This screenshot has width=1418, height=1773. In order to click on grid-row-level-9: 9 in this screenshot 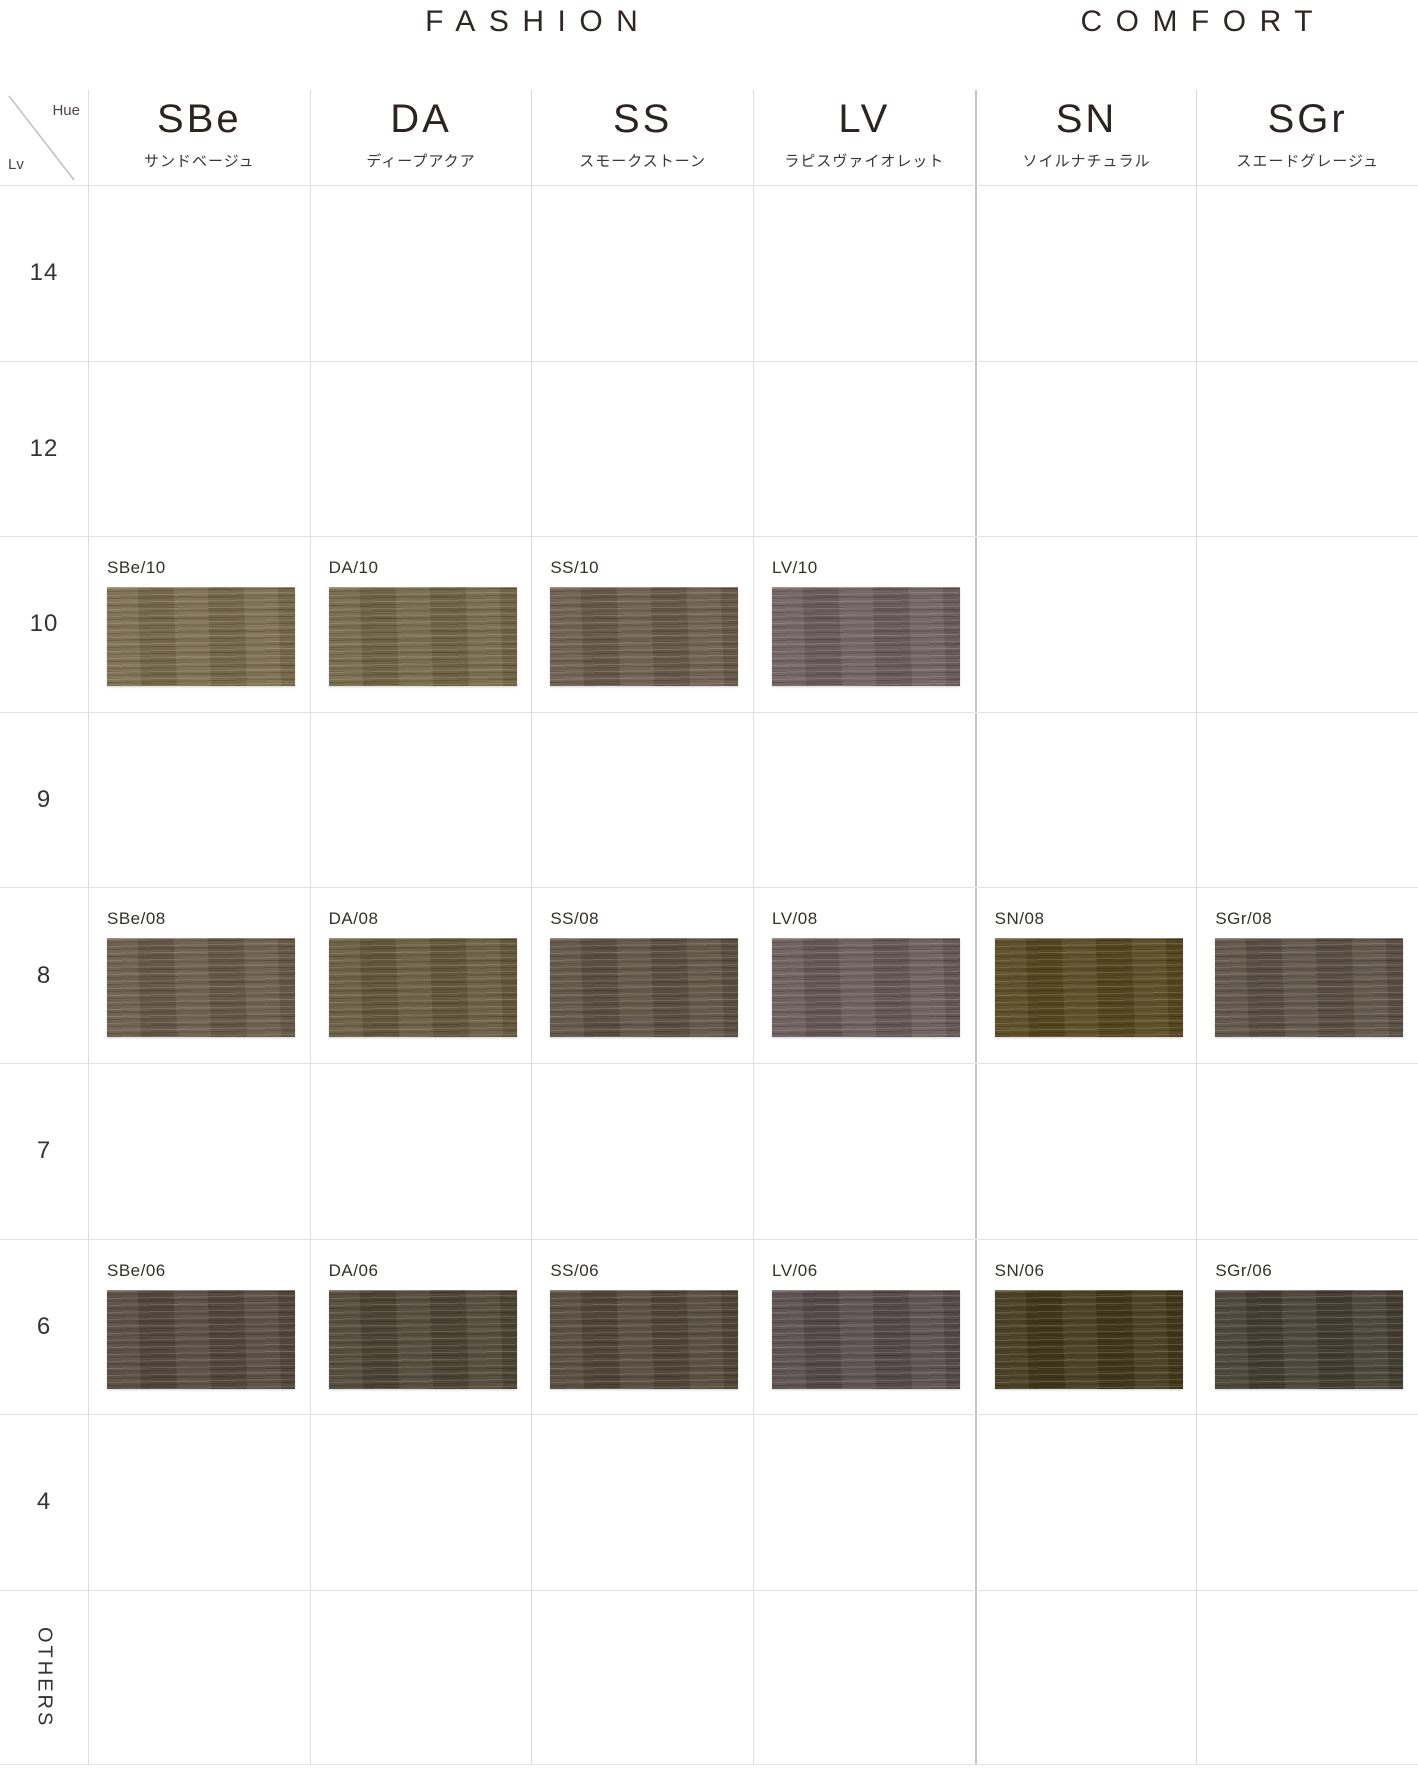, I will do `click(709, 799)`.